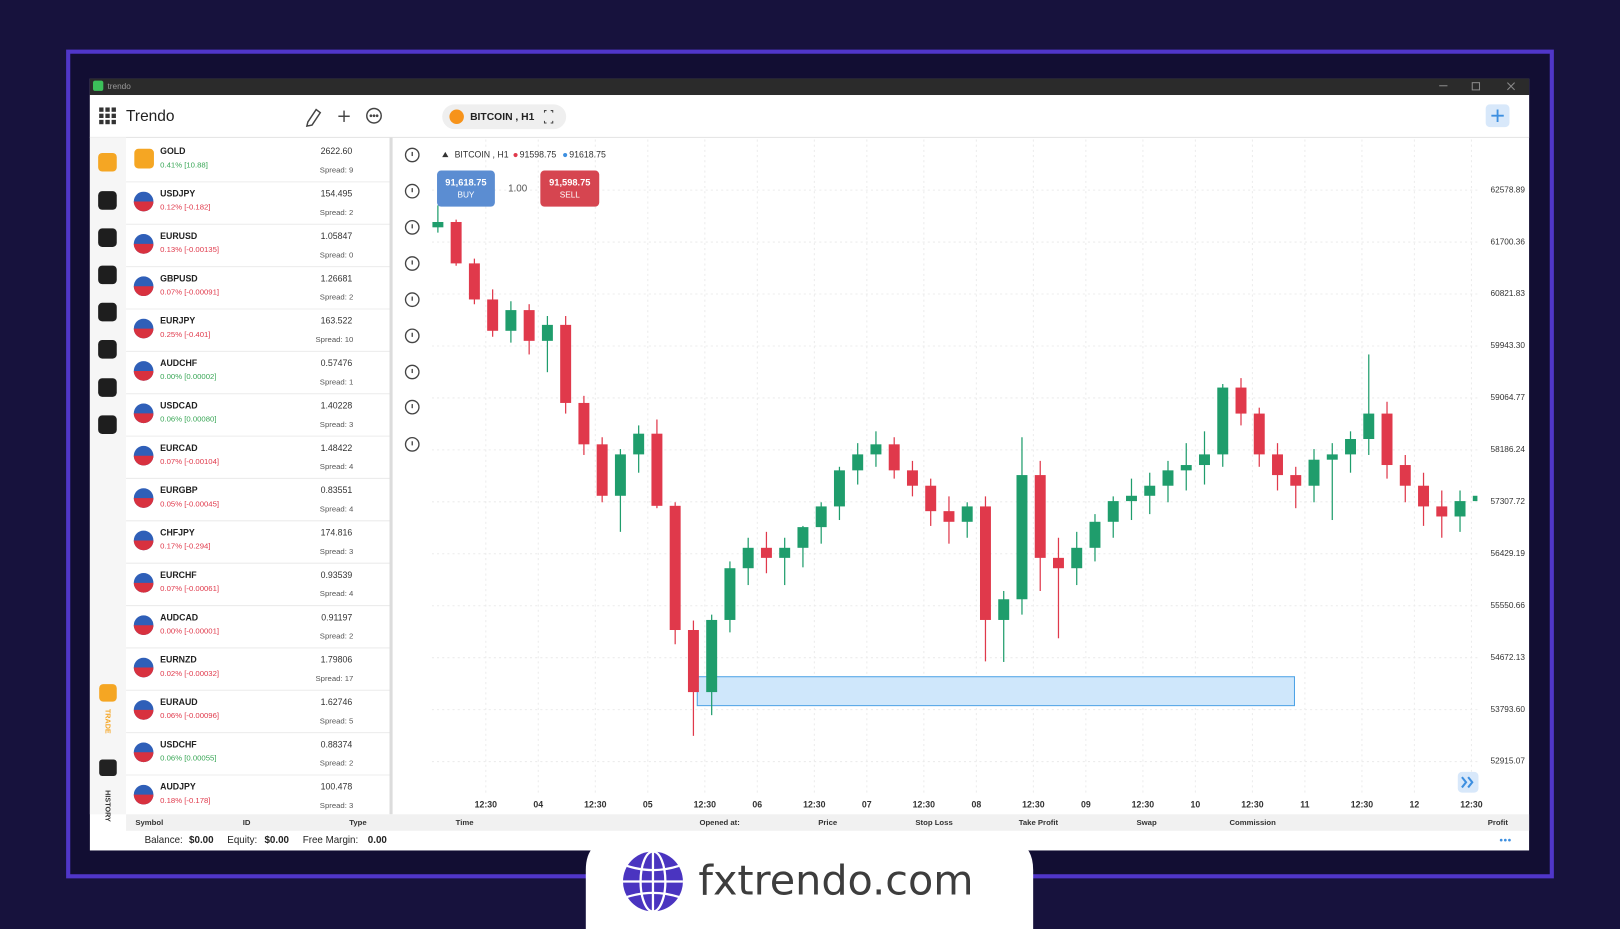 The image size is (1620, 929). Describe the element at coordinates (548, 117) in the screenshot. I see `fullscreen-icon` at that location.